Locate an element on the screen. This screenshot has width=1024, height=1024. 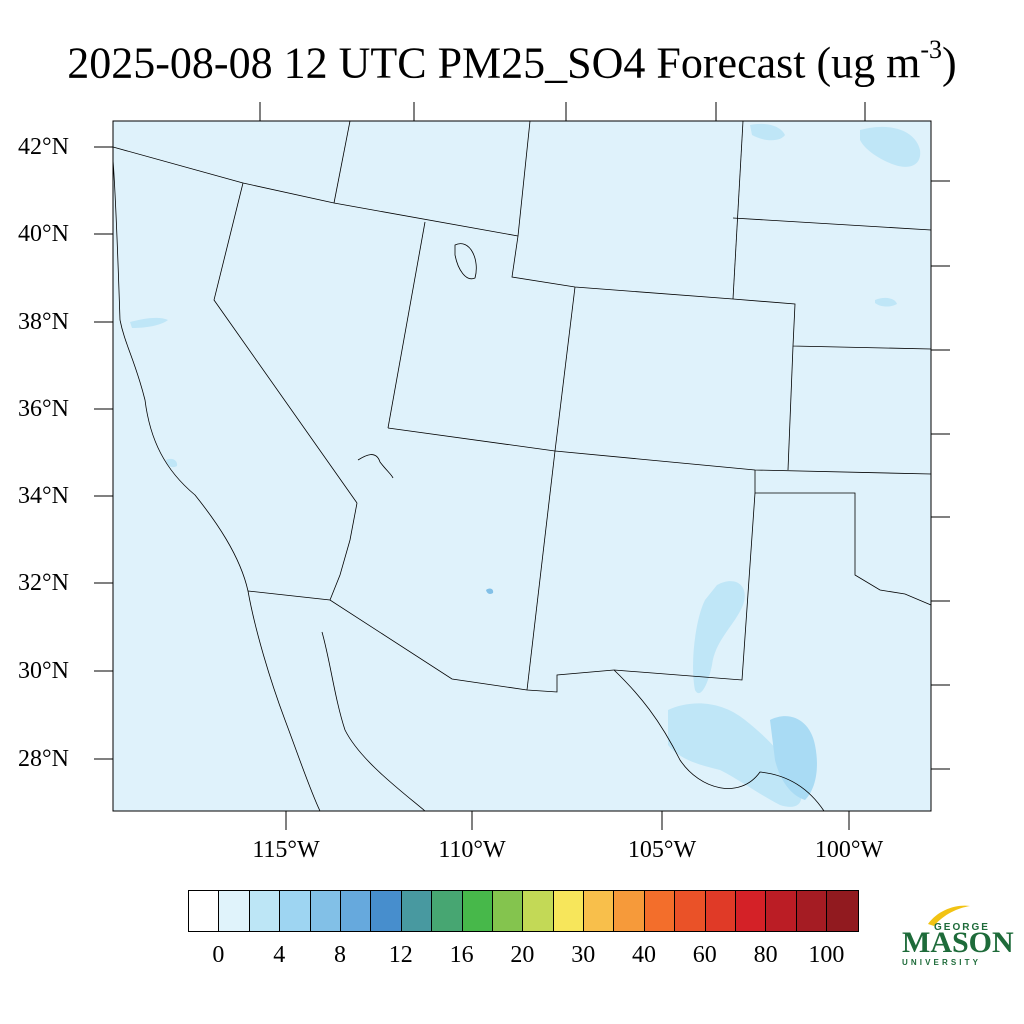
boundary-four-corners is located at coordinates (659, 451).